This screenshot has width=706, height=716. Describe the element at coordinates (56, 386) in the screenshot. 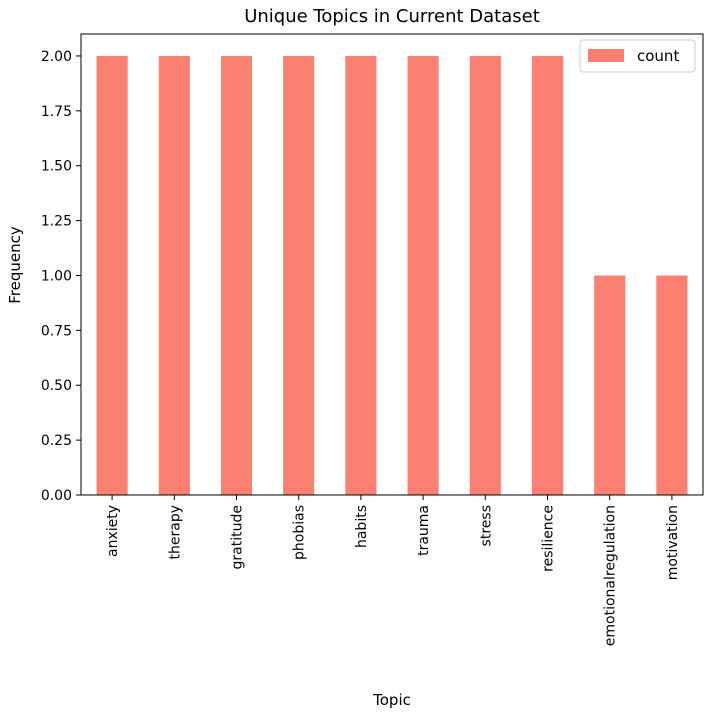

I see `y-tick-label: 0.50` at that location.